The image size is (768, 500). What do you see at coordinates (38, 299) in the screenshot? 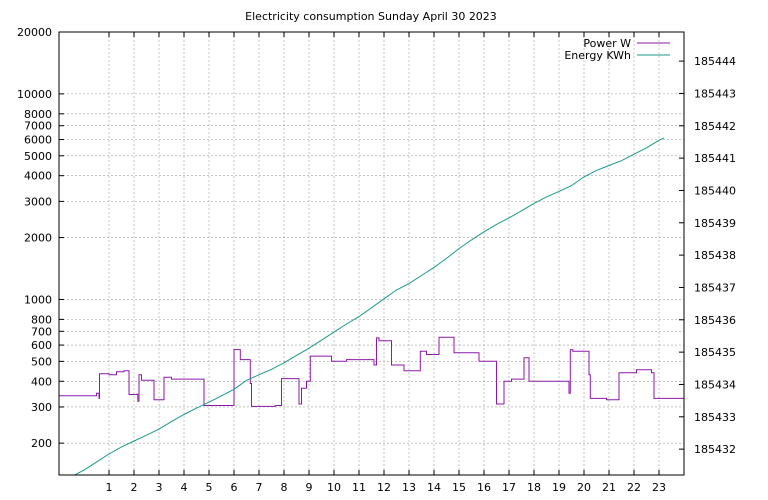
I see `y-left-tick-label: 1000` at bounding box center [38, 299].